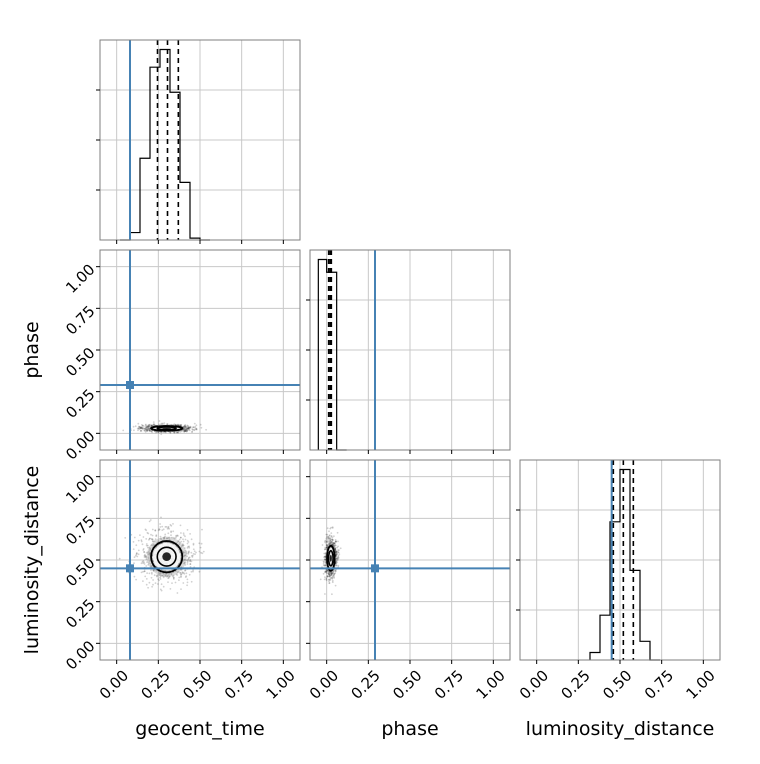 The width and height of the screenshot is (760, 764). I want to click on ytick-label-phase-4: 1.00, so click(80, 278).